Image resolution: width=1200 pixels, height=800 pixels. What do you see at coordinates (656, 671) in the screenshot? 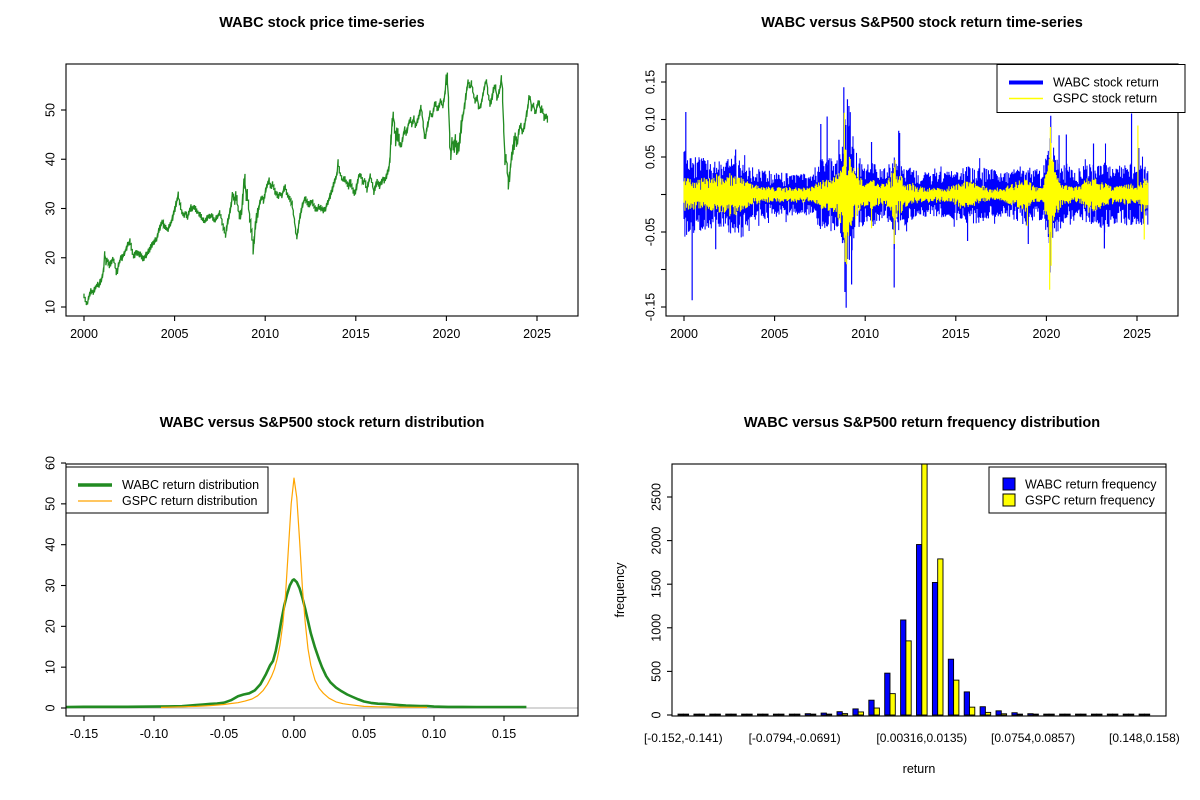
I see `svg-text: 500` at bounding box center [656, 671].